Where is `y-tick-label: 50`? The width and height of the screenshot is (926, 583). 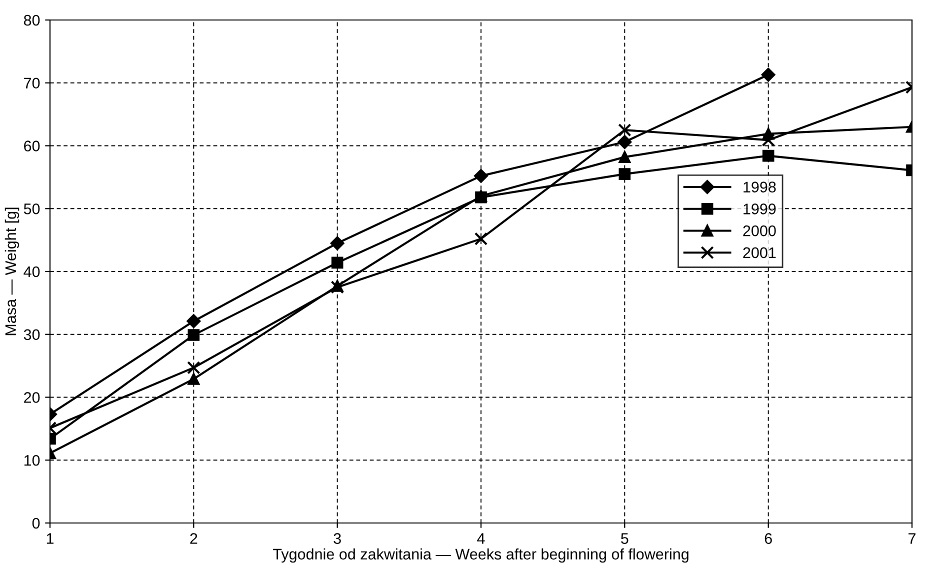 y-tick-label: 50 is located at coordinates (32, 208).